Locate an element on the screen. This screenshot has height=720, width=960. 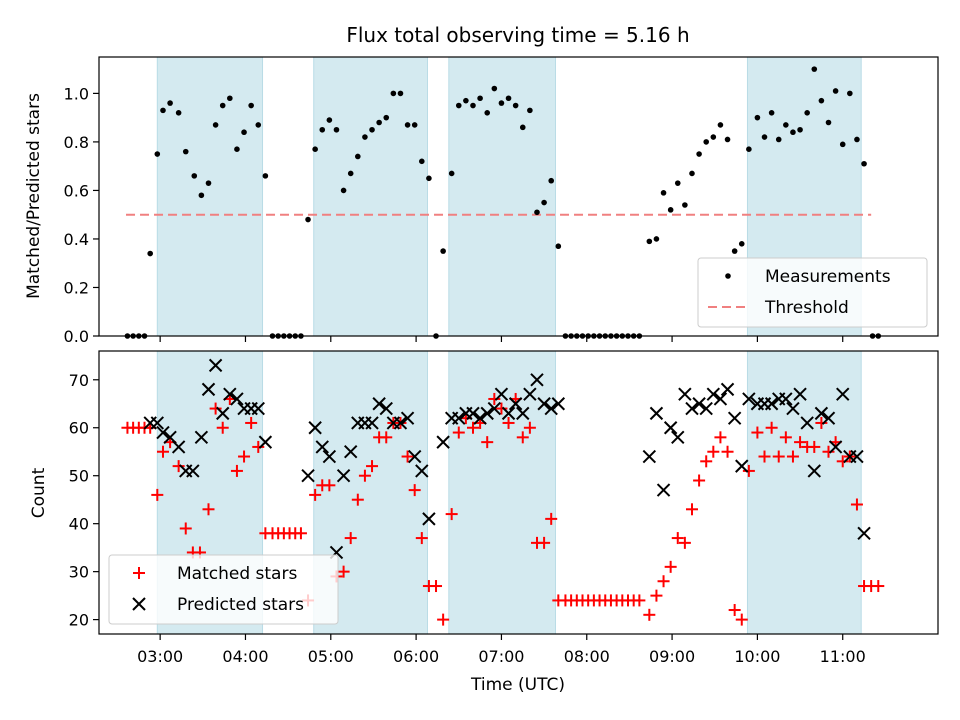
x-tick-label: 08:00 is located at coordinates (587, 656).